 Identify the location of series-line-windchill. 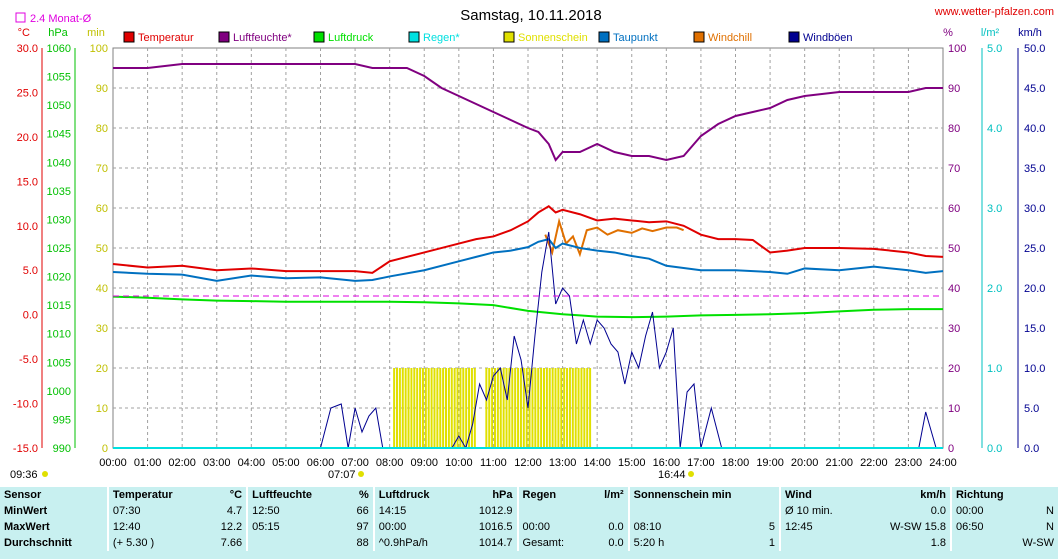
(614, 237).